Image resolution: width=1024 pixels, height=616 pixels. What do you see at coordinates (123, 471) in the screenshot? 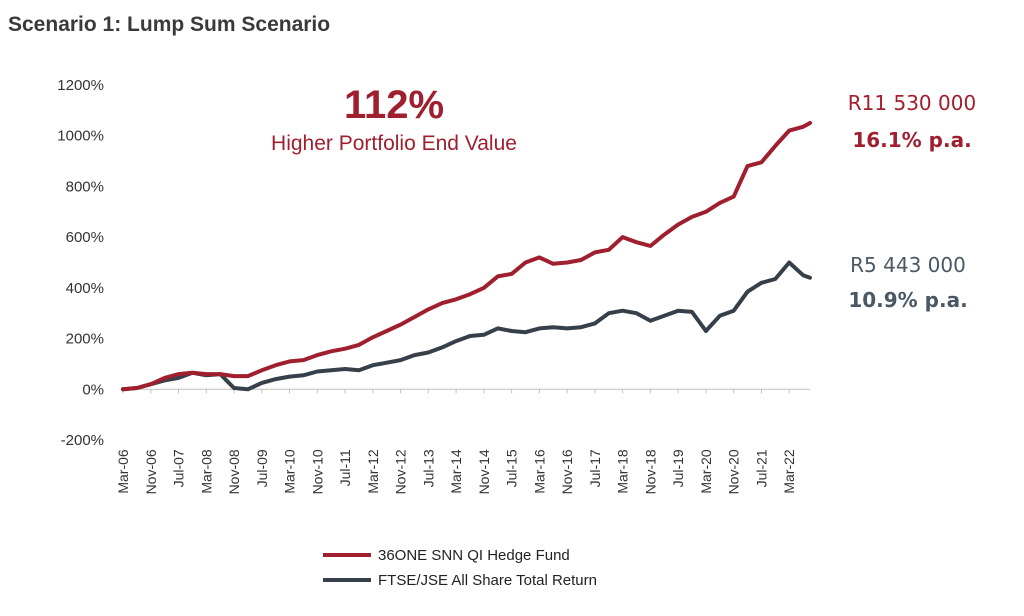
I see `x-tick-label: Mar-06` at bounding box center [123, 471].